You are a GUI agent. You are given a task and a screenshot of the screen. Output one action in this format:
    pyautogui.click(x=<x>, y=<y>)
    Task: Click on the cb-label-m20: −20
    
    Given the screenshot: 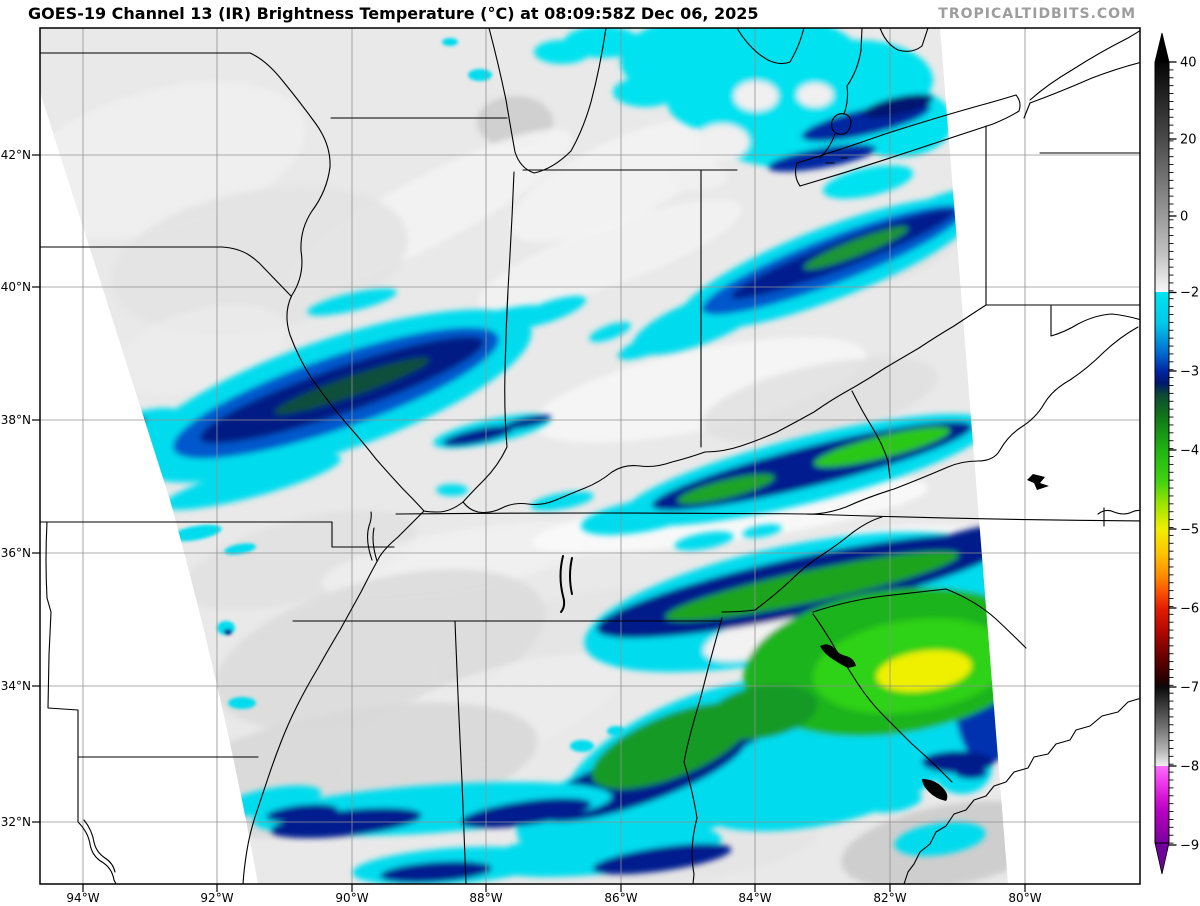 What is the action you would take?
    pyautogui.click(x=1190, y=293)
    